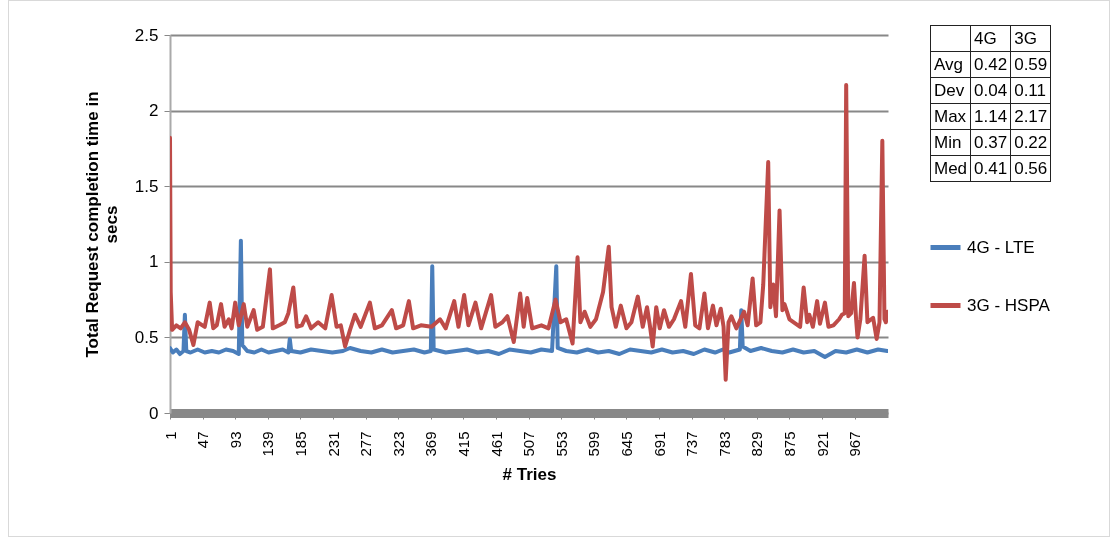 The width and height of the screenshot is (1118, 543). What do you see at coordinates (990, 38) in the screenshot?
I see `text: 4G` at bounding box center [990, 38].